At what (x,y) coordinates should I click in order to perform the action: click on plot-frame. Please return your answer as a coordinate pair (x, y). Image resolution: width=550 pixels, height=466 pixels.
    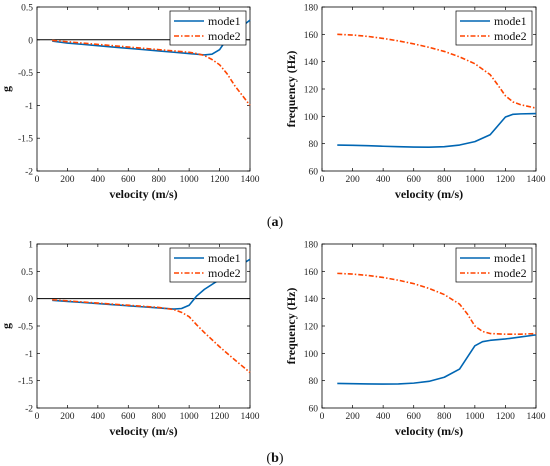
    Looking at the image, I should click on (143, 89).